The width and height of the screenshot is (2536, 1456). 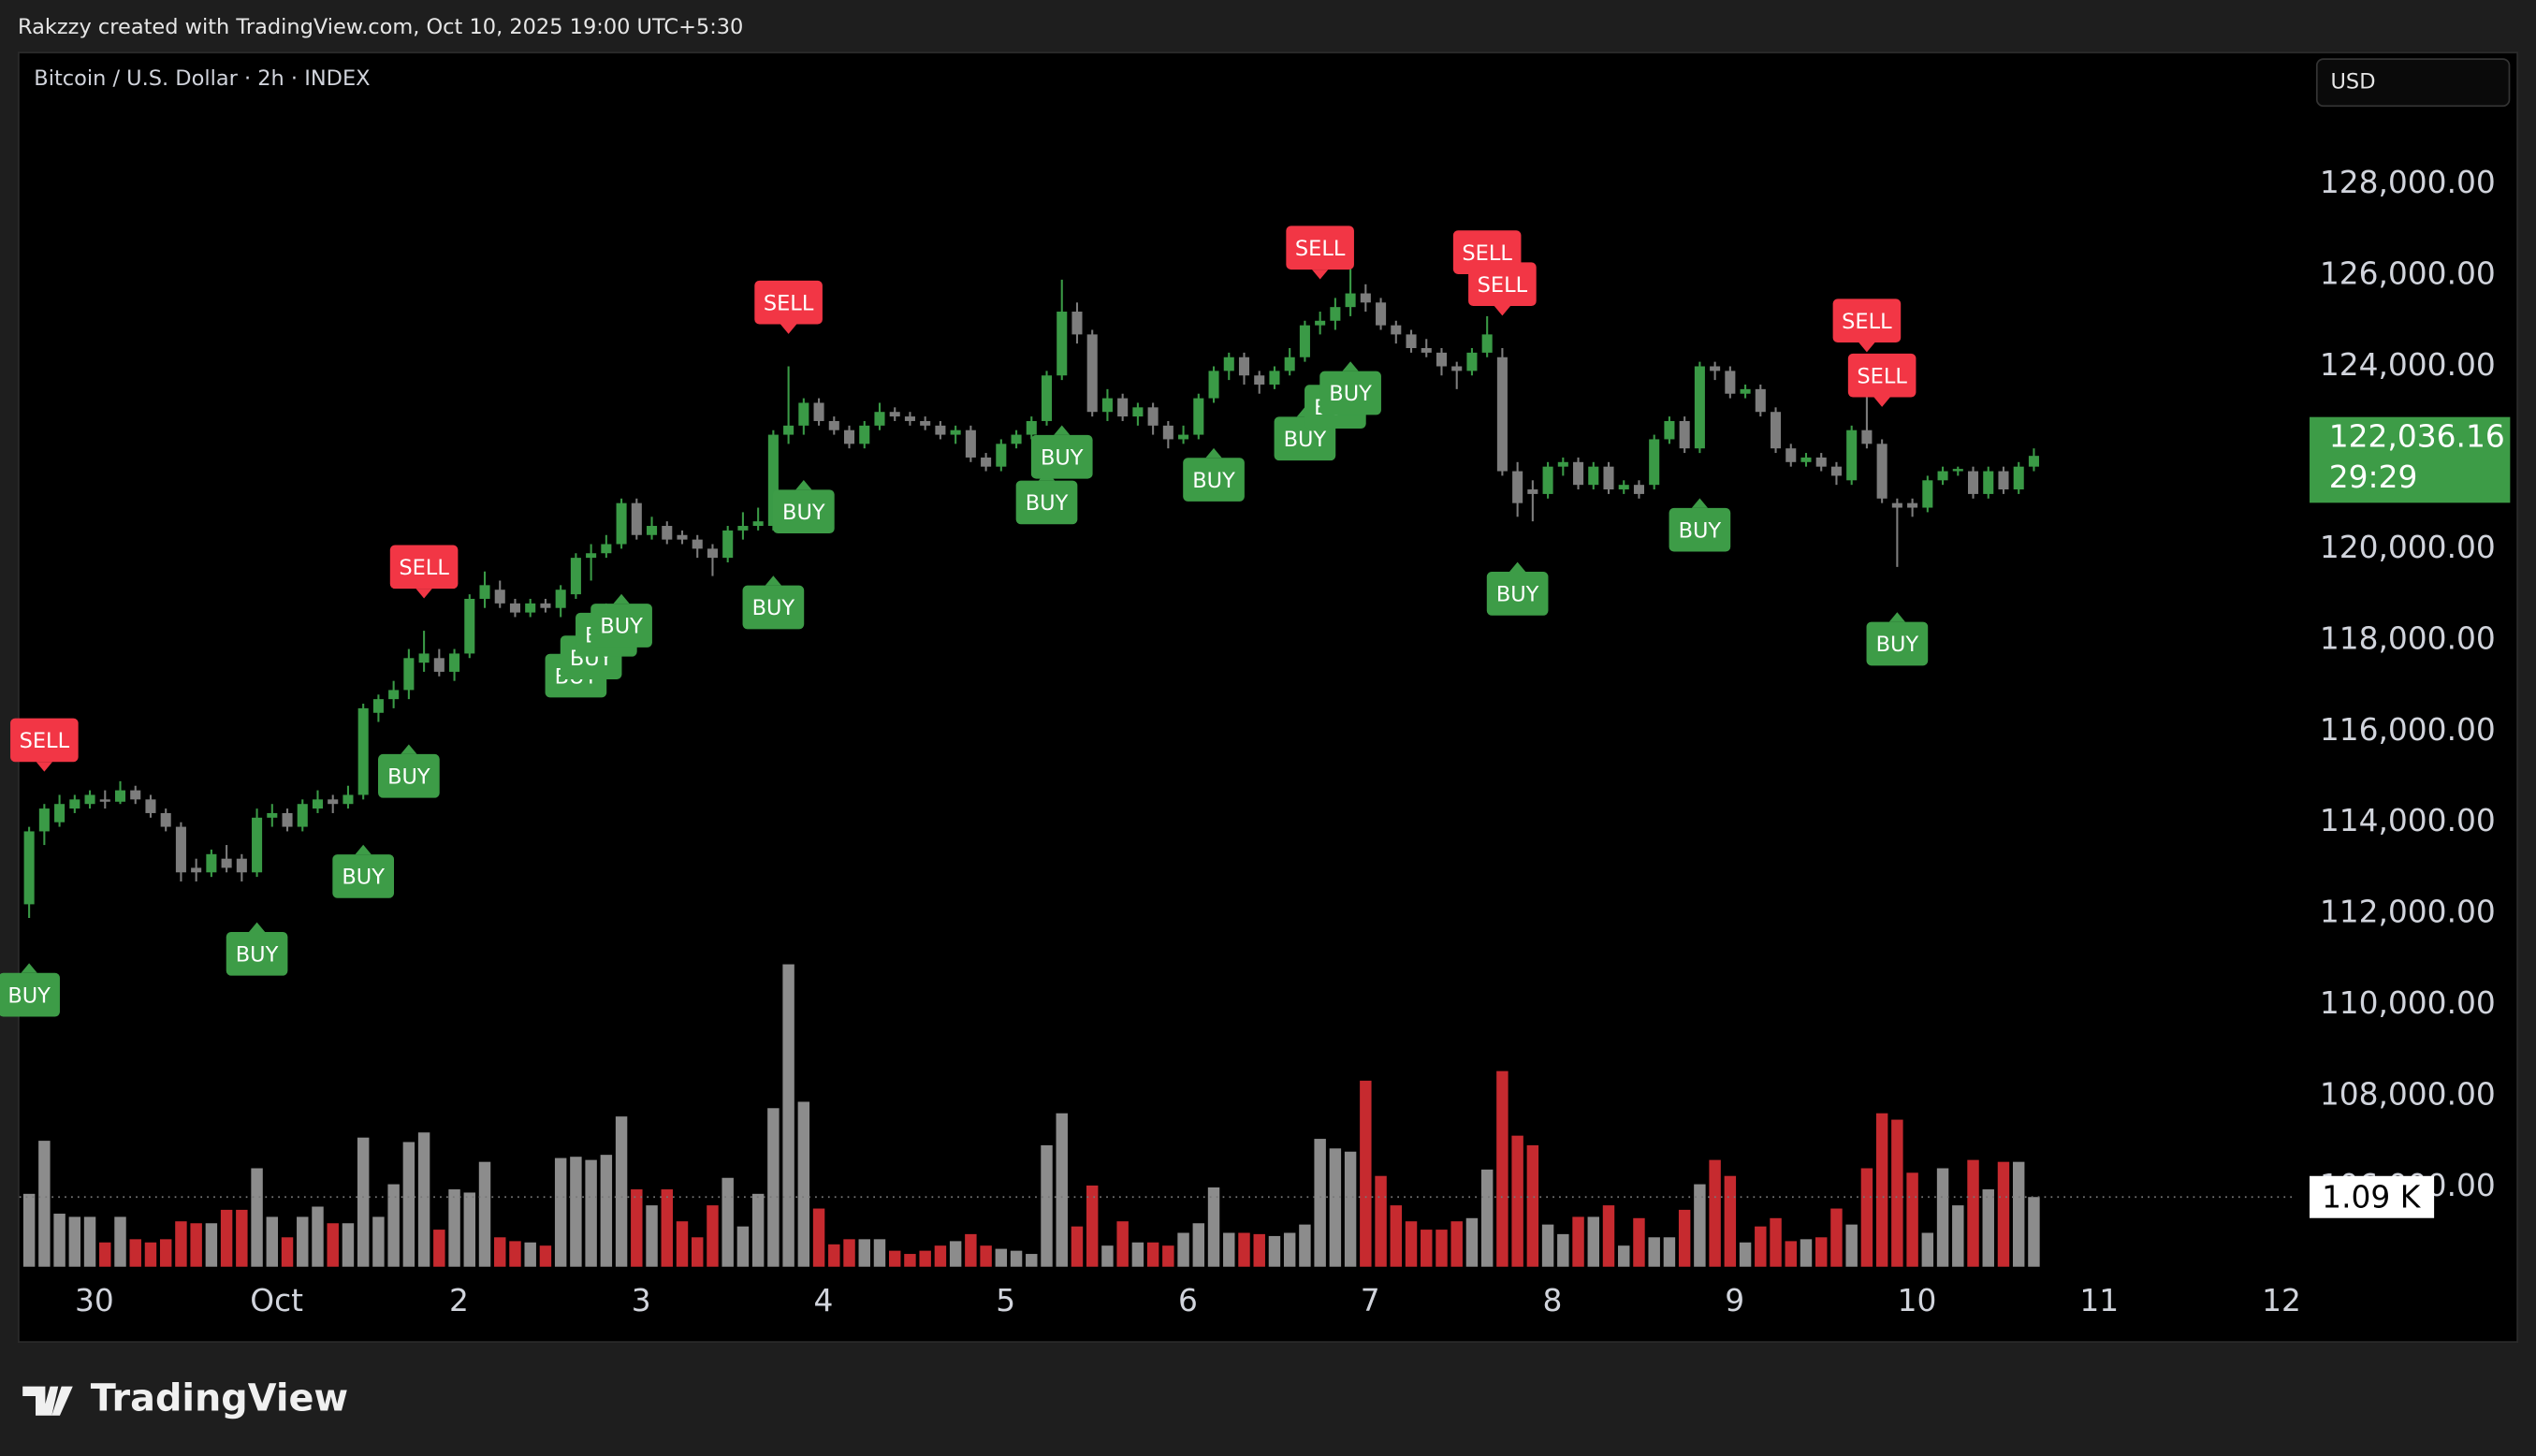 I want to click on y-tick-label: 110,000.00, so click(x=2408, y=1003).